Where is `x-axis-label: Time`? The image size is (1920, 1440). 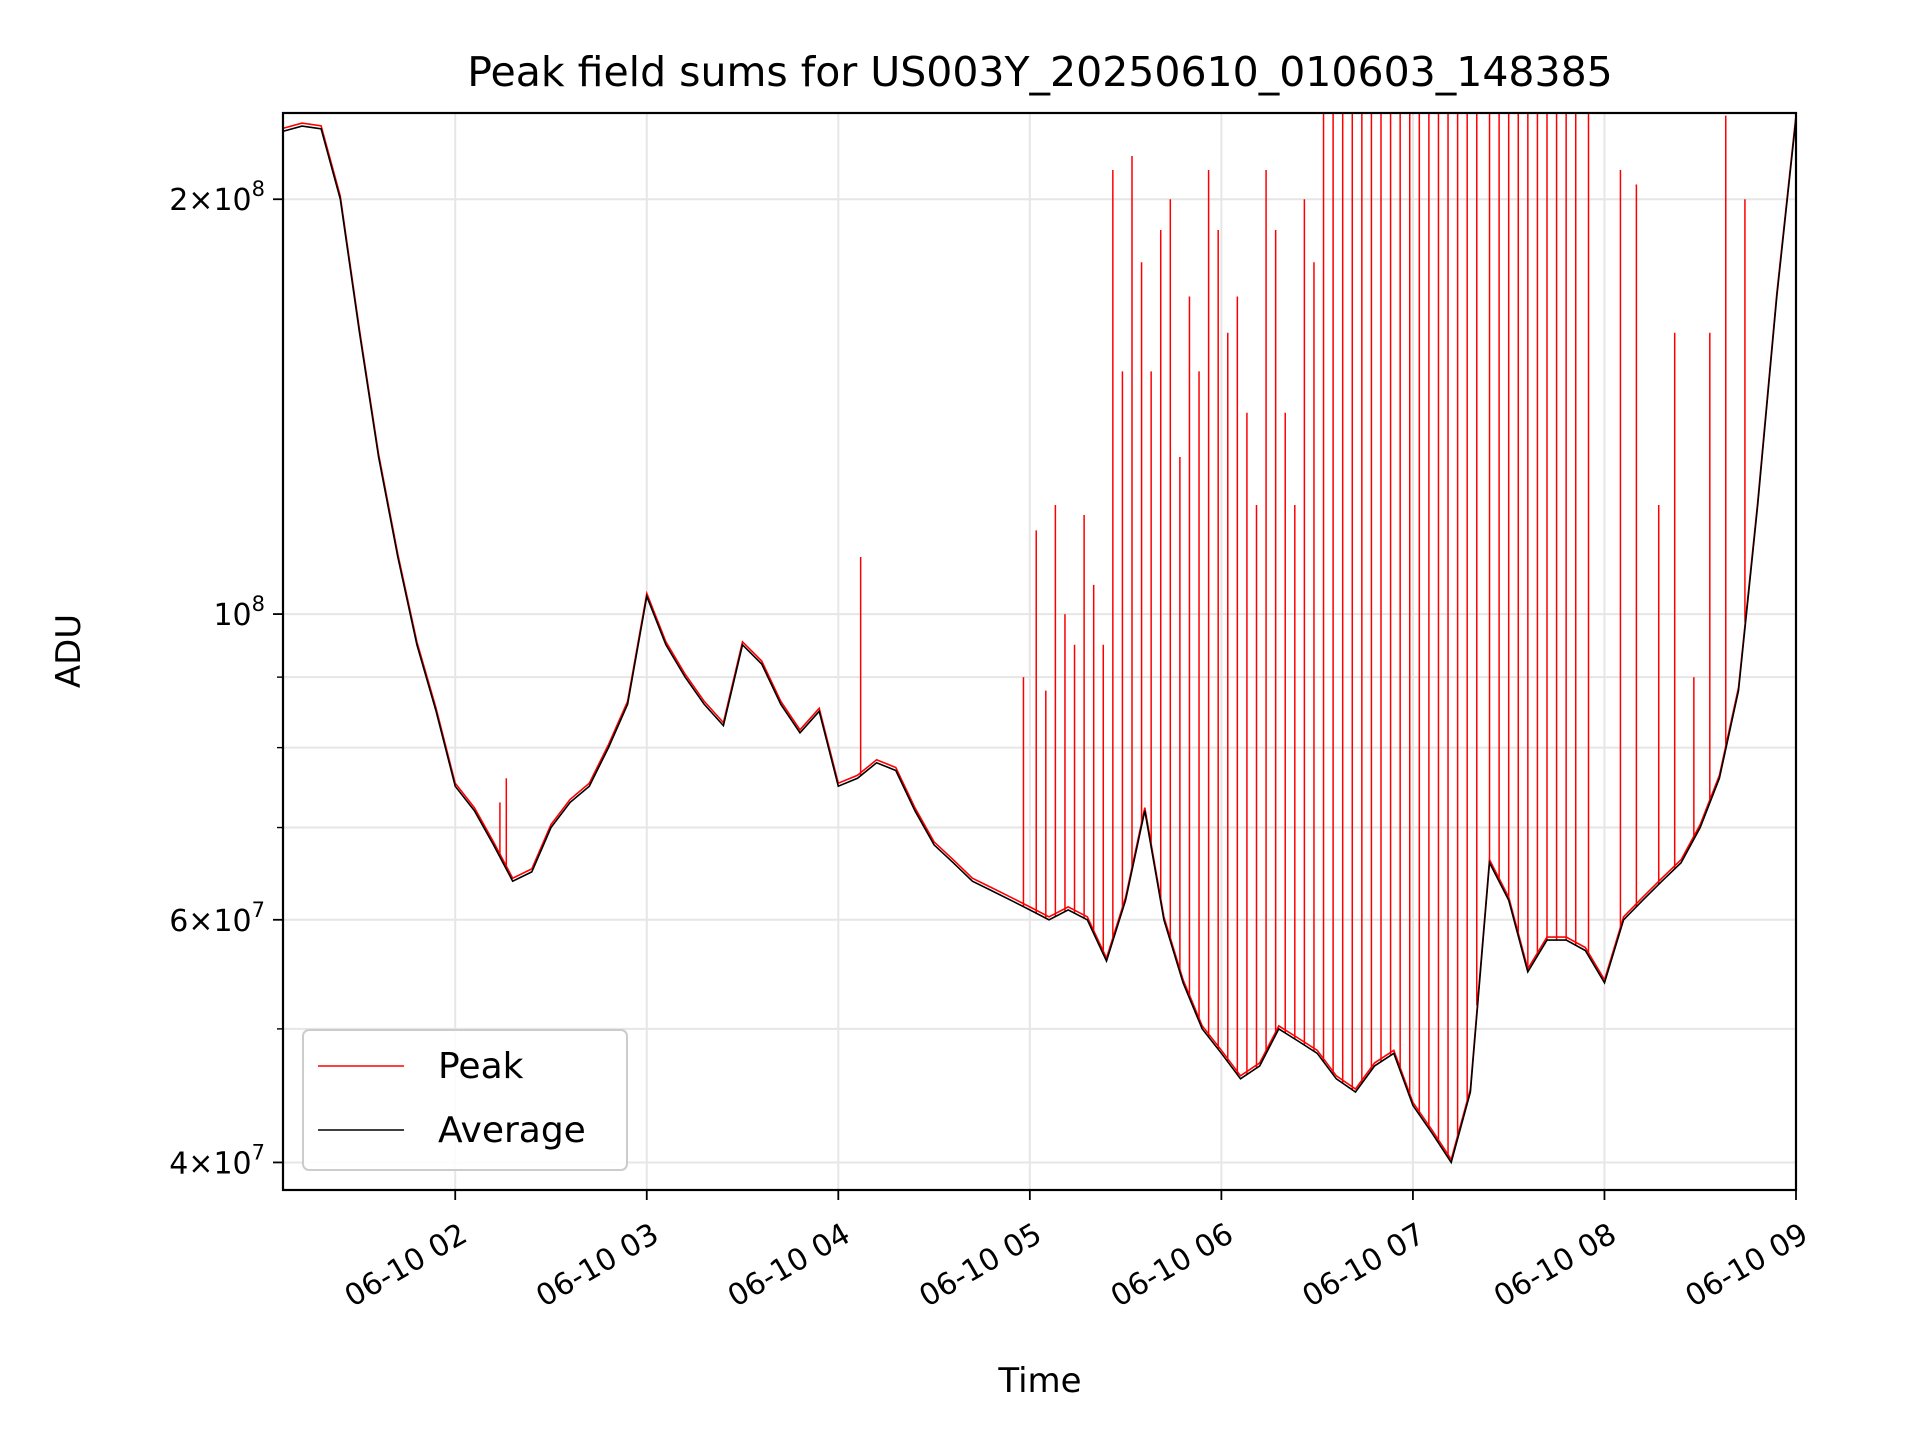 x-axis-label: Time is located at coordinates (1039, 1381).